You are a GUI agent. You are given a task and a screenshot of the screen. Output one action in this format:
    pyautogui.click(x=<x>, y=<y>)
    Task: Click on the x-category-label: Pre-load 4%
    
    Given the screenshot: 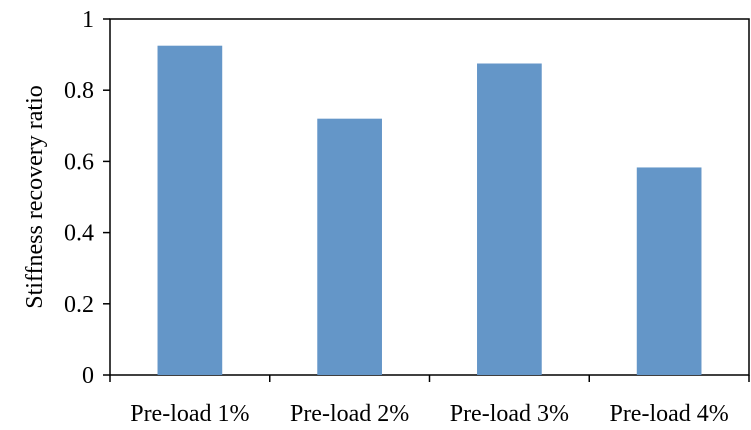 What is the action you would take?
    pyautogui.click(x=668, y=414)
    